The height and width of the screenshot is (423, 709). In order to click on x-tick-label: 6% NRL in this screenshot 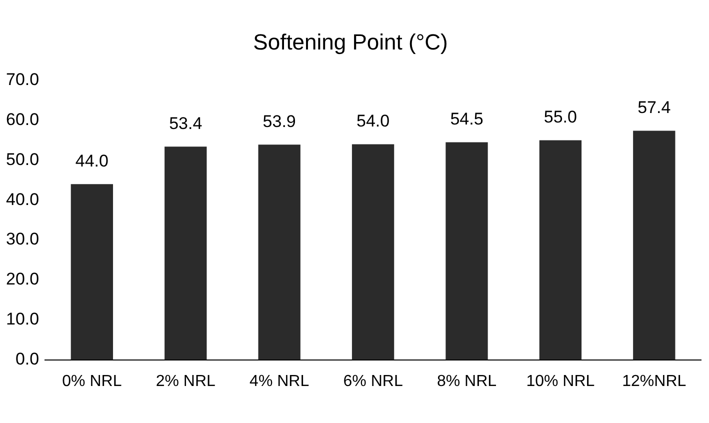, I will do `click(373, 381)`.